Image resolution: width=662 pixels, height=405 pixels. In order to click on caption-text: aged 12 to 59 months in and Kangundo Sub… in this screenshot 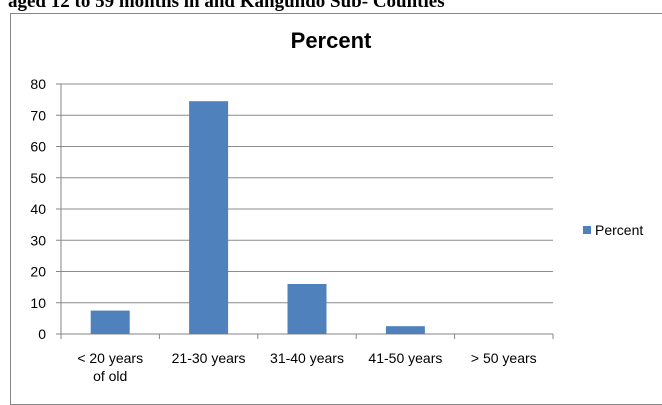, I will do `click(226, 6)`.